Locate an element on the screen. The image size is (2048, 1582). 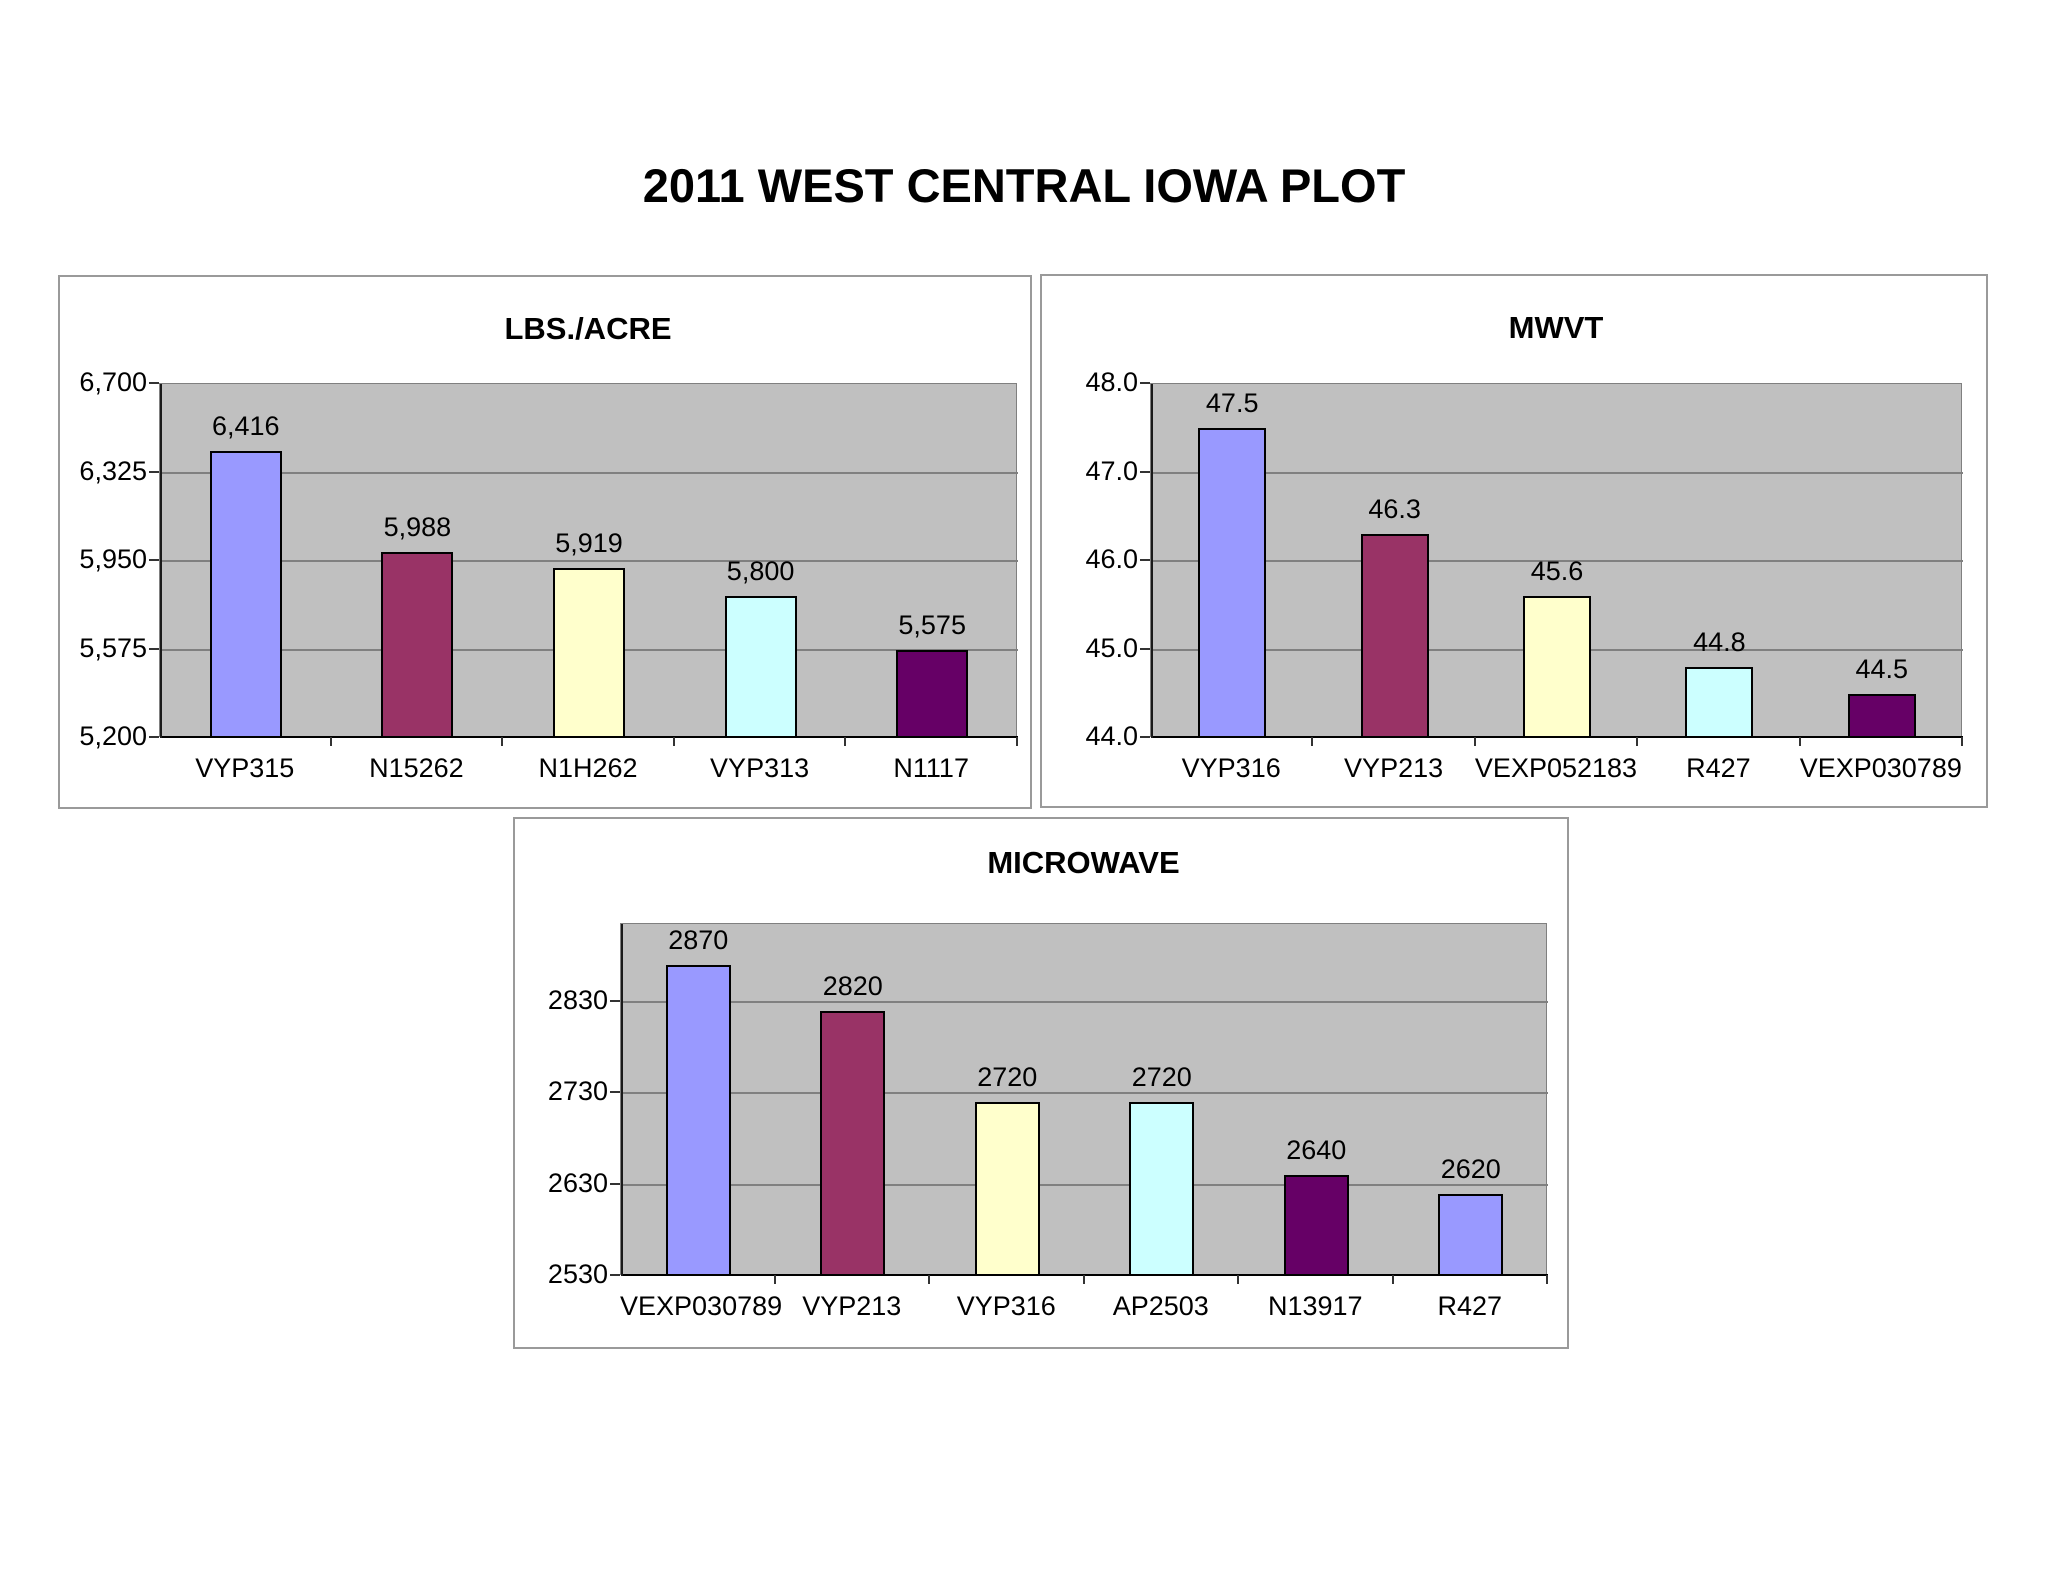
chart-title-microwave: MICROWAVE is located at coordinates (1083, 862).